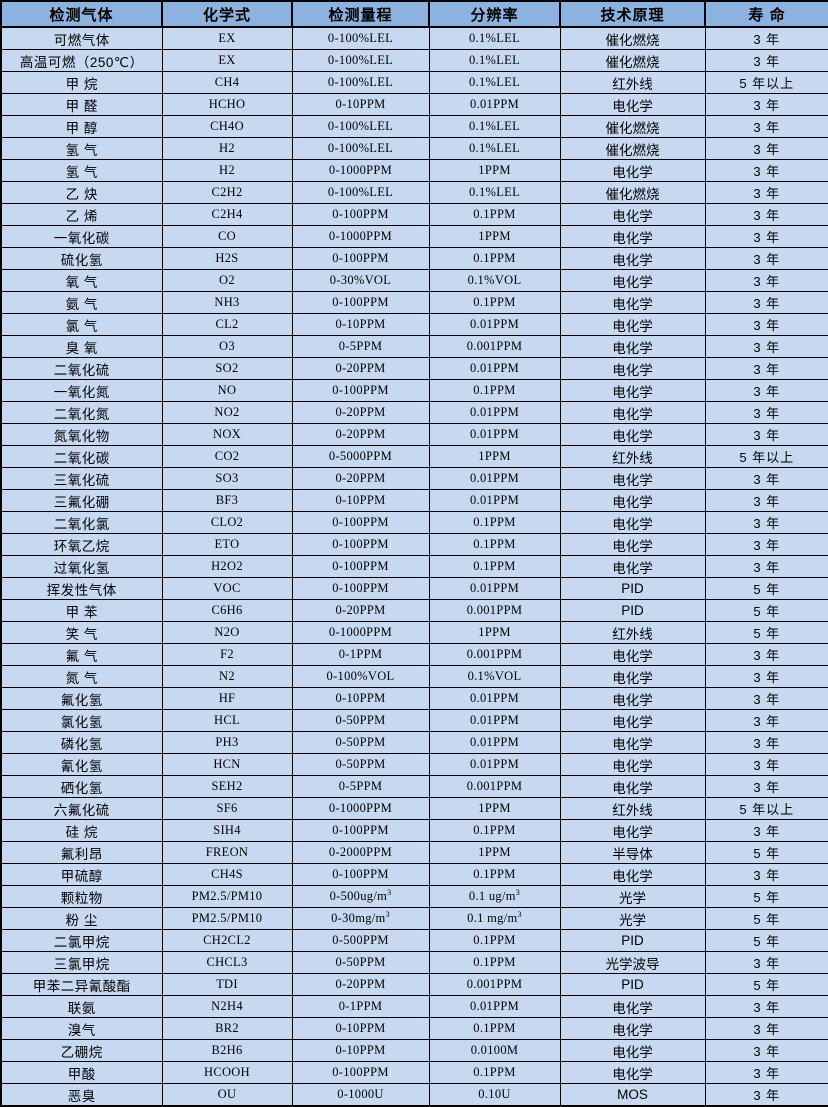 The height and width of the screenshot is (1107, 828). I want to click on cell-gas: 粉 尘, so click(81, 918).